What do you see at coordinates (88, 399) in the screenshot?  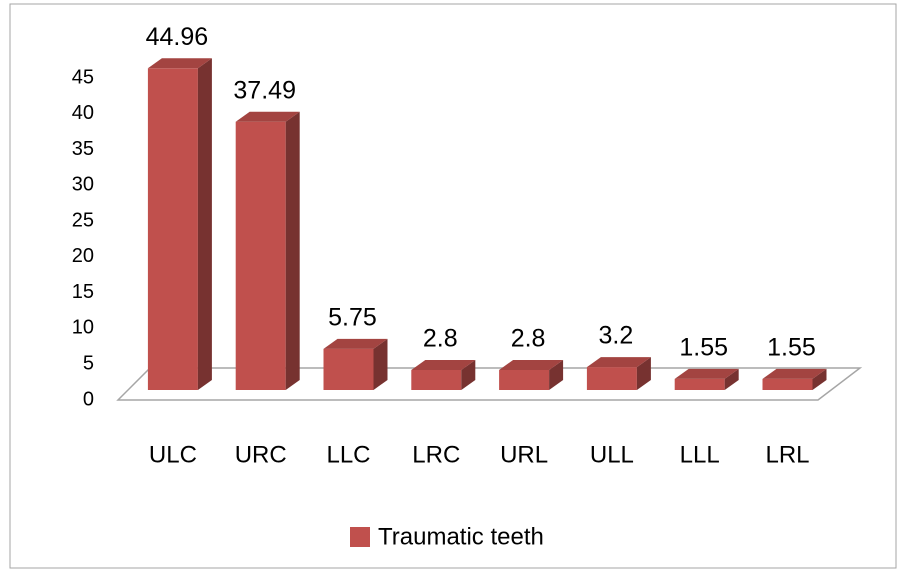 I see `y-tick-label: 0` at bounding box center [88, 399].